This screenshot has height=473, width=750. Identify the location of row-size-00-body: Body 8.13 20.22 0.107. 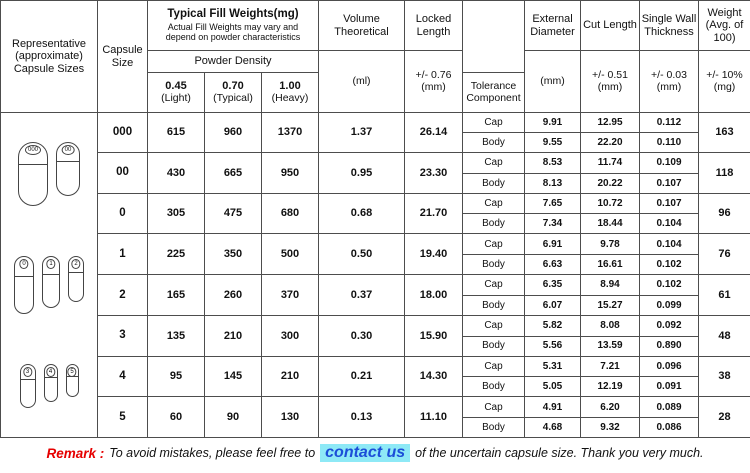
(375, 183).